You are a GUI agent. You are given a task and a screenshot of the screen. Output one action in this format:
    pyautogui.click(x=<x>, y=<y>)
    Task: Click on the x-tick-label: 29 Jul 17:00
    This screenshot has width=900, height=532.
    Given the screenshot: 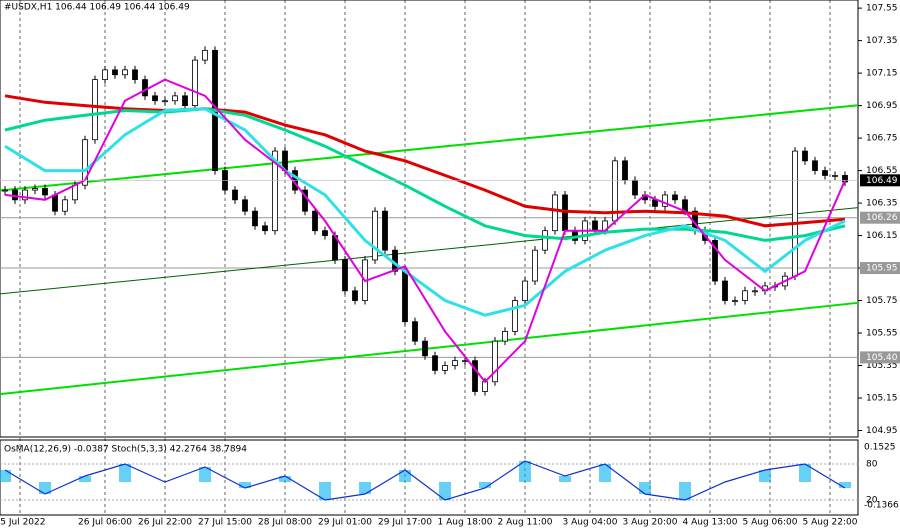 What is the action you would take?
    pyautogui.click(x=405, y=523)
    